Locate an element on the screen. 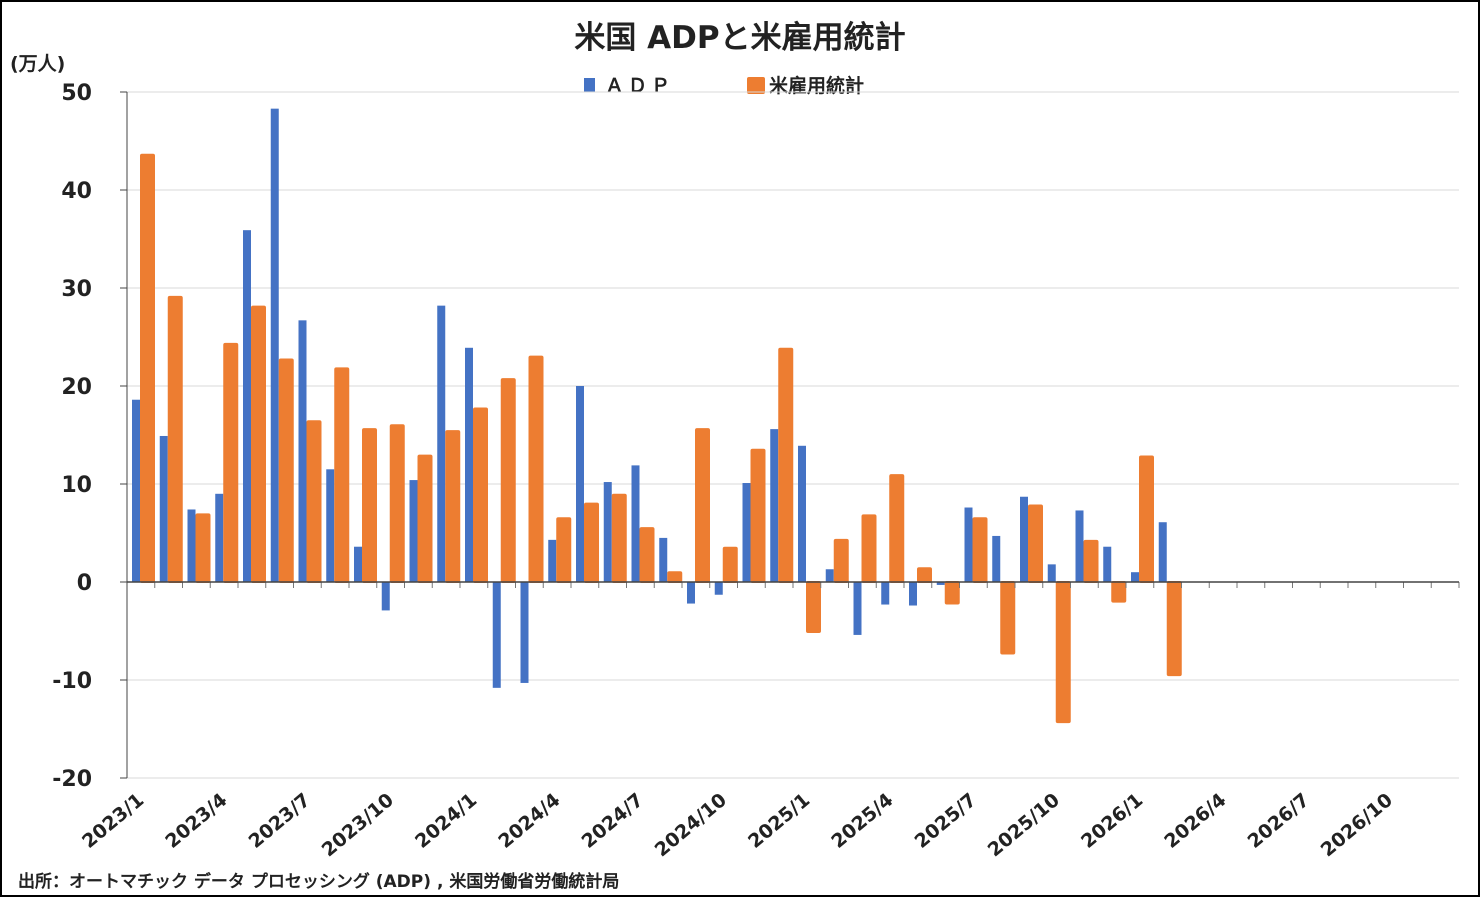 Image resolution: width=1480 pixels, height=897 pixels. legend-label-nfp: 米雇用統計 is located at coordinates (816, 85).